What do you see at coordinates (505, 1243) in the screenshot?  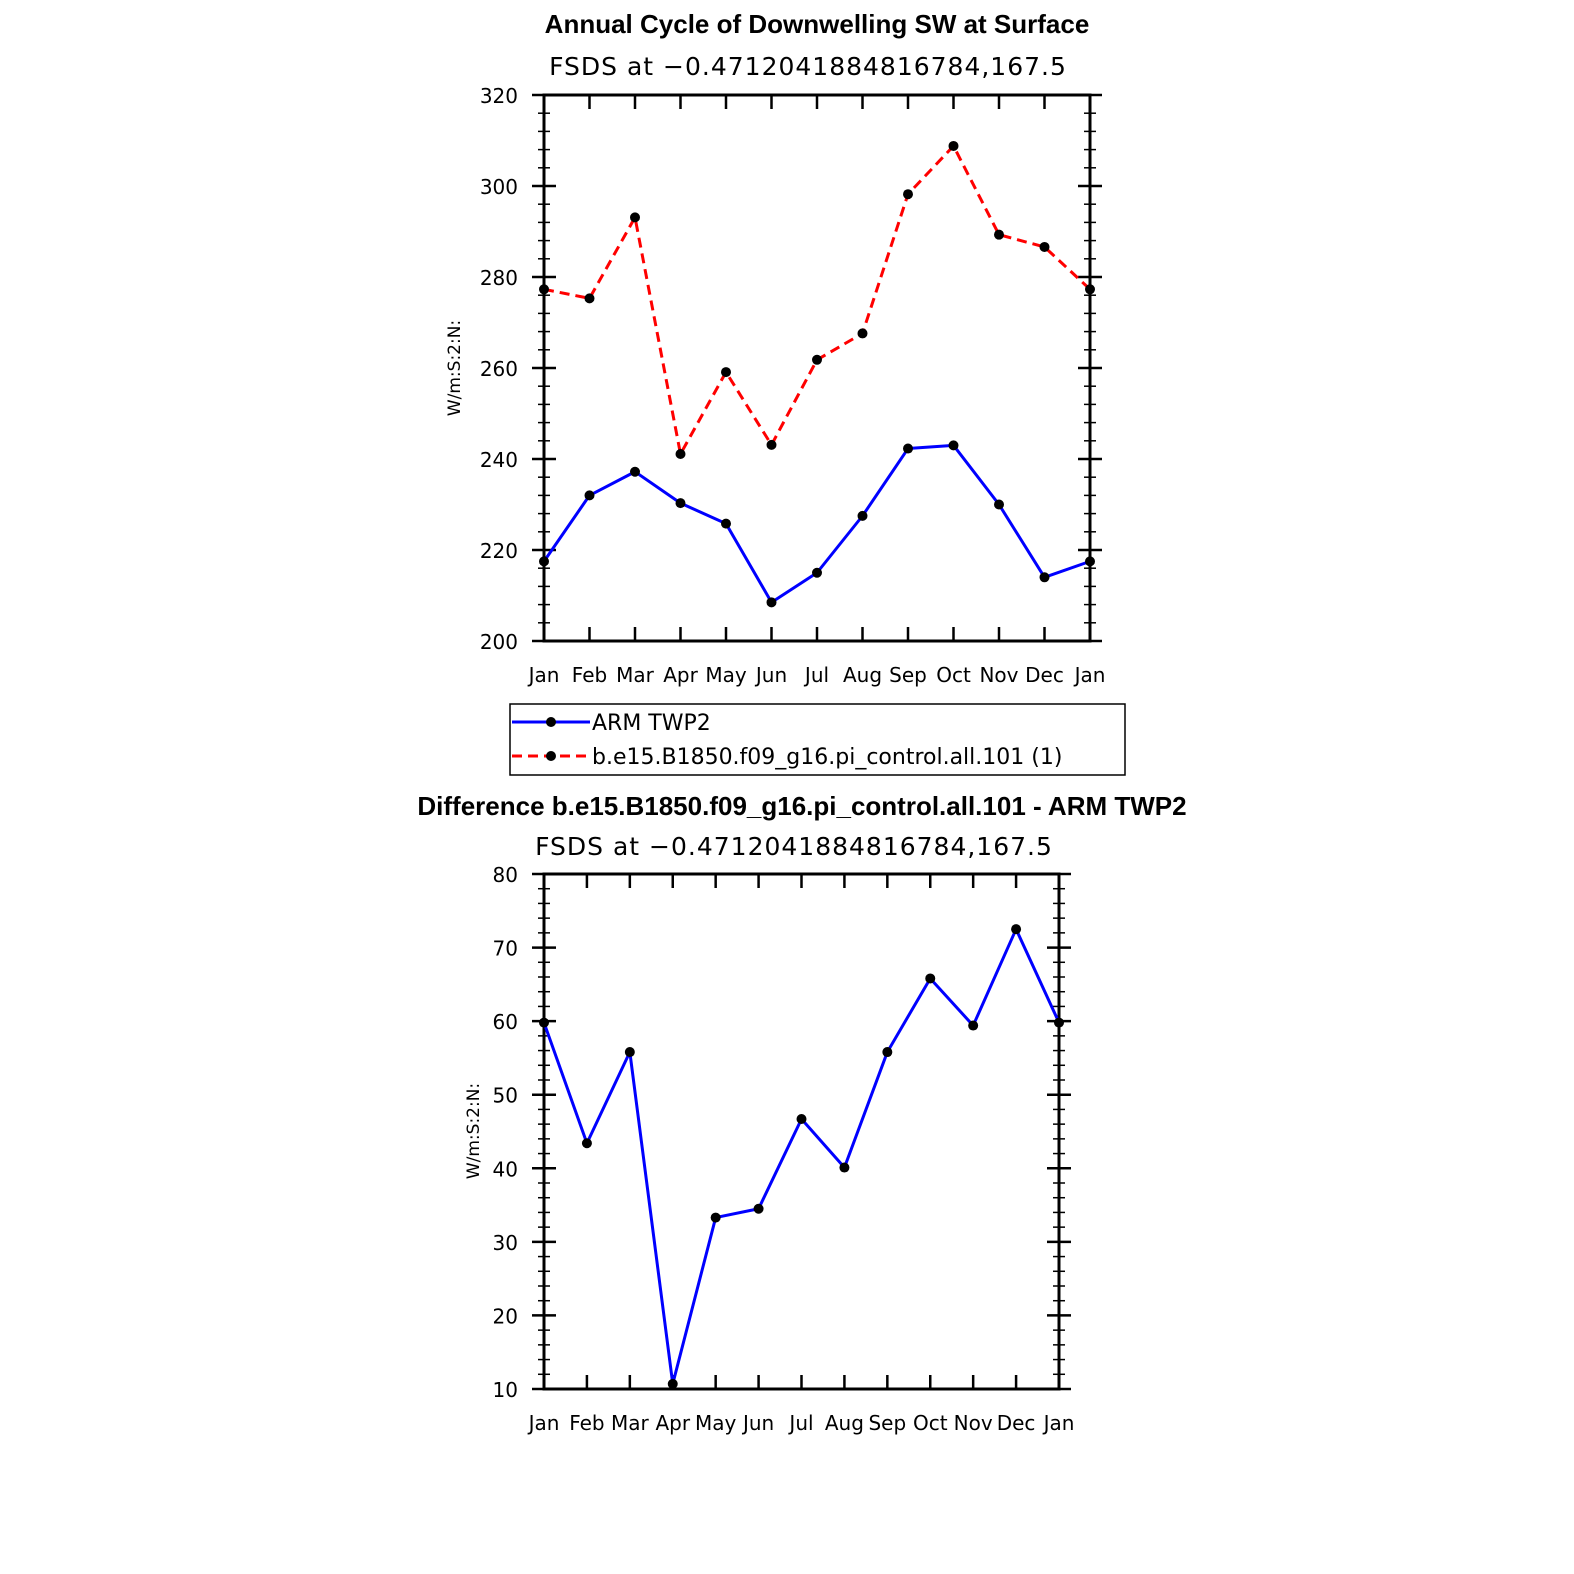 I see `y-tick-label: 30` at bounding box center [505, 1243].